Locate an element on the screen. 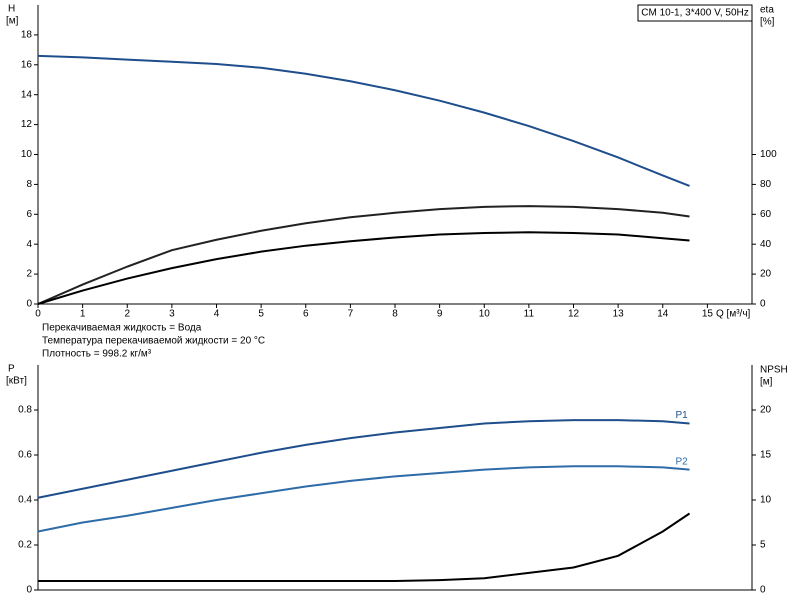 This screenshot has height=600, width=800. series-label: P1 is located at coordinates (682, 415).